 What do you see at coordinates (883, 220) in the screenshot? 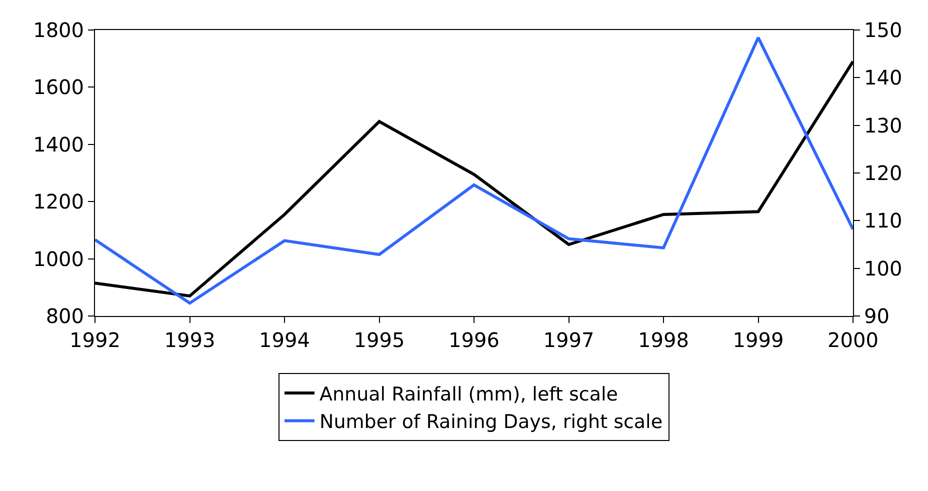
I see `y2-tick-label: 110` at bounding box center [883, 220].